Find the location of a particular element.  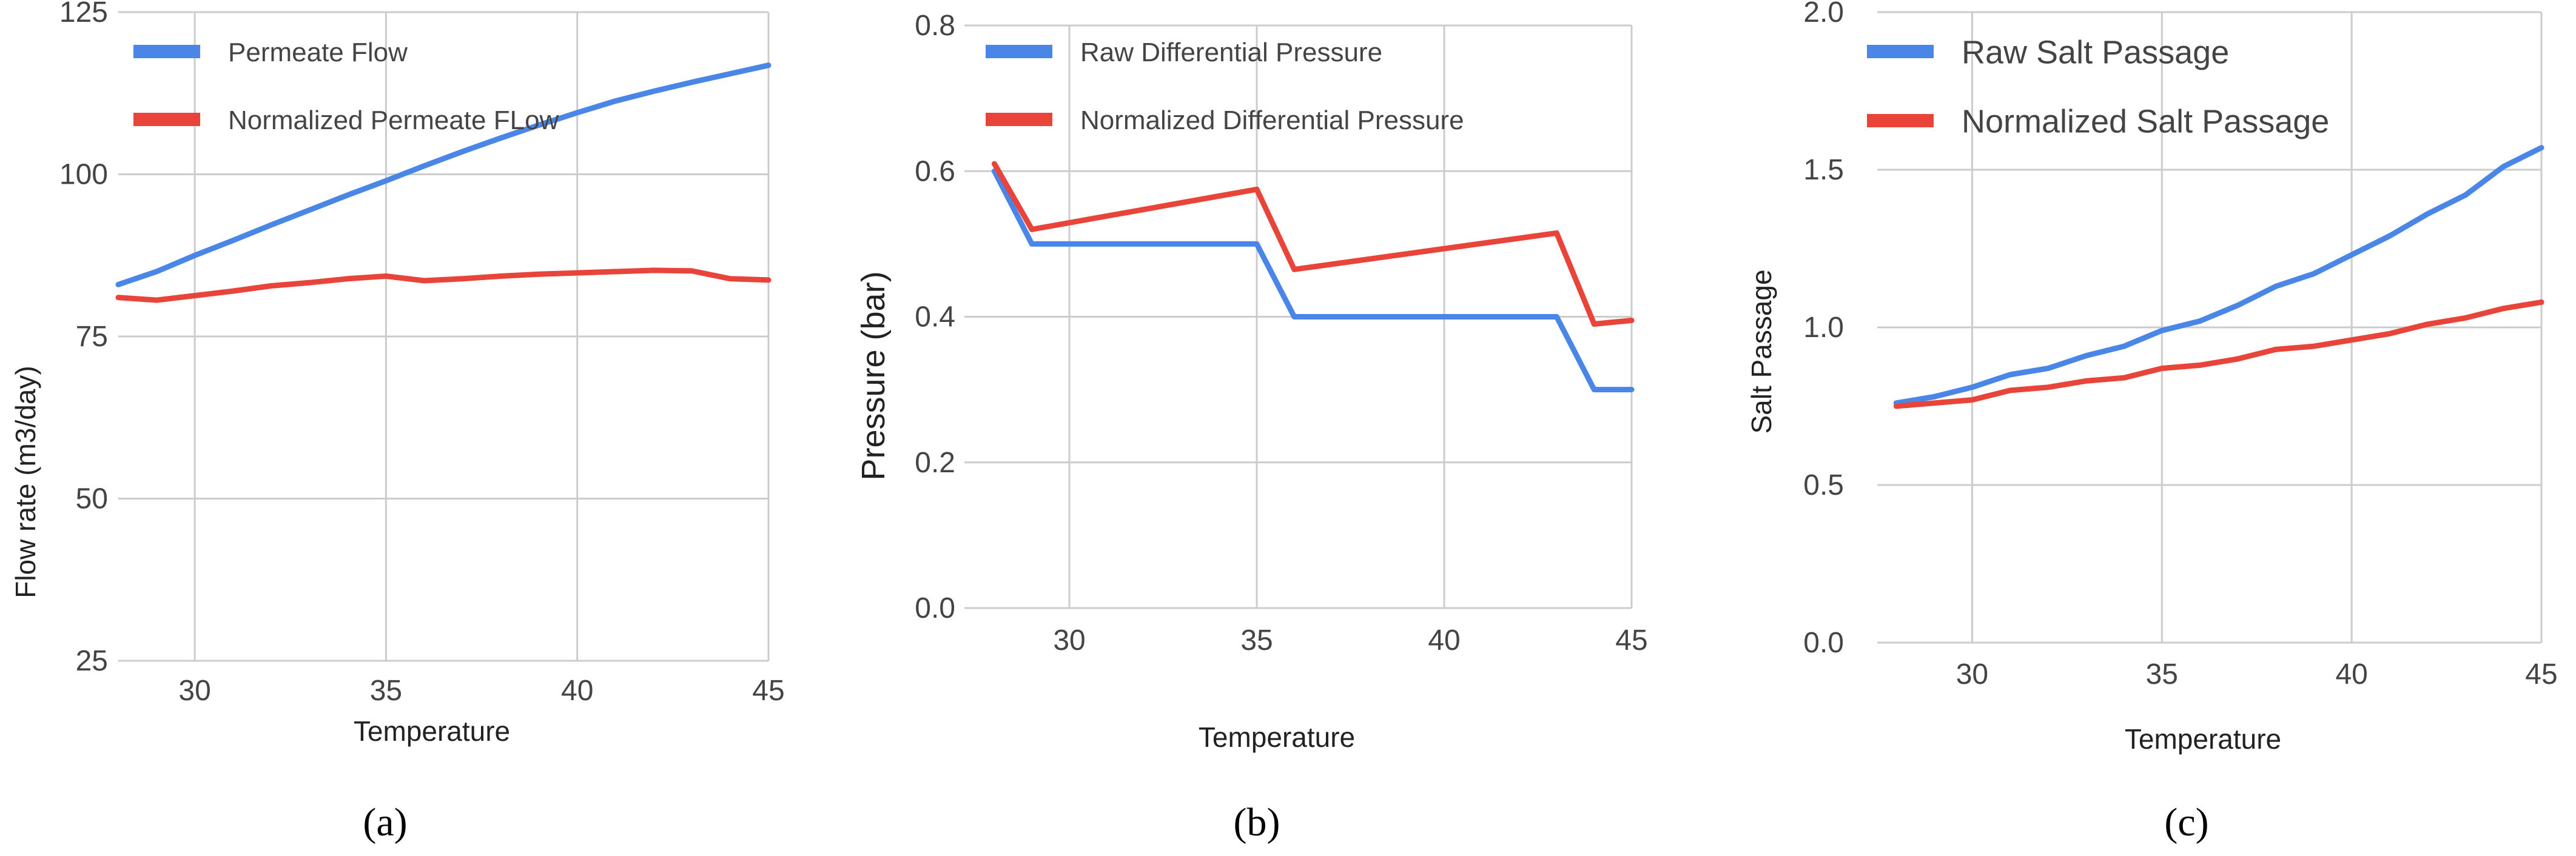

y-tick-label: 0.2 is located at coordinates (935, 463).